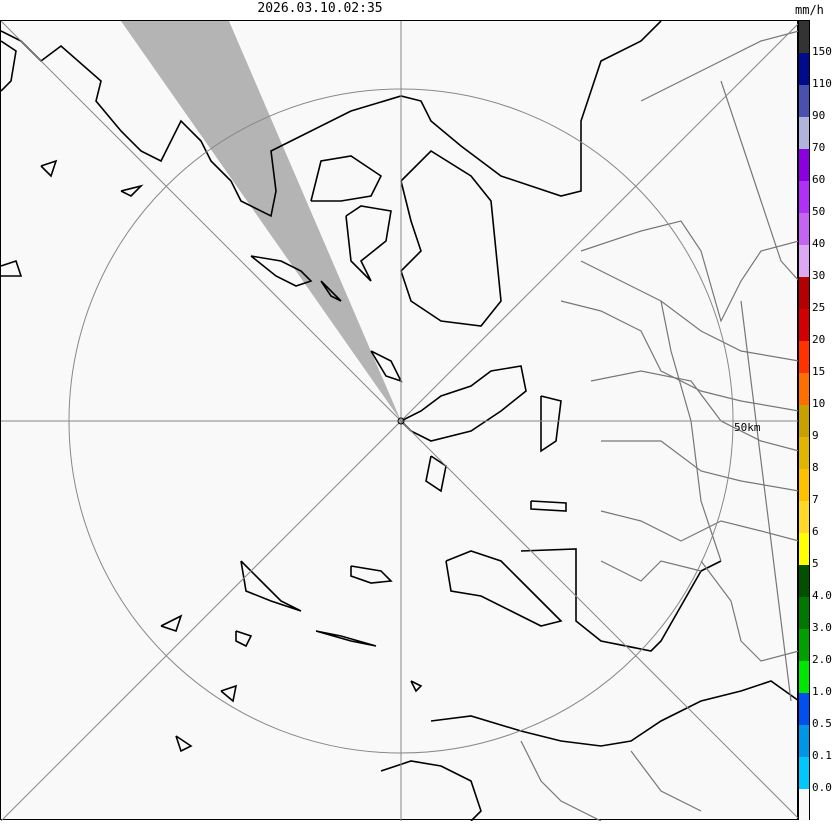 The height and width of the screenshot is (825, 835). Describe the element at coordinates (822, 51) in the screenshot. I see `legend-label: 150` at that location.